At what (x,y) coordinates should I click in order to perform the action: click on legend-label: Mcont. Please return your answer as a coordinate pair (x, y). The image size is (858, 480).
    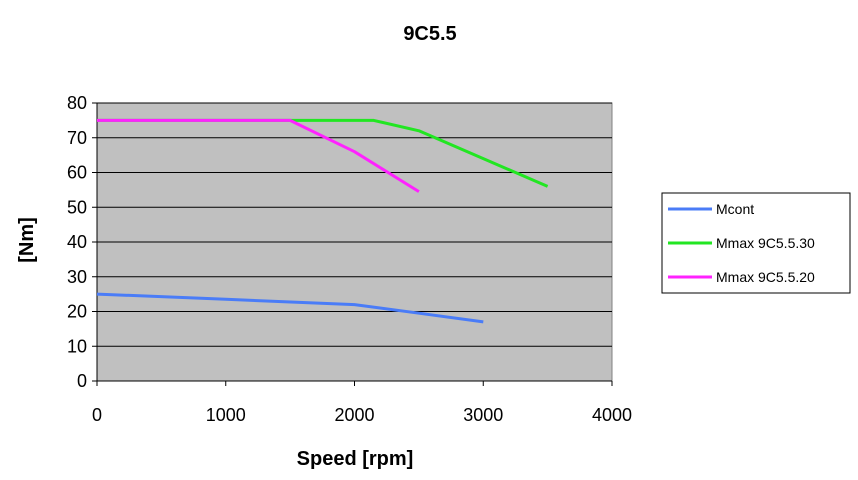
    Looking at the image, I should click on (735, 209).